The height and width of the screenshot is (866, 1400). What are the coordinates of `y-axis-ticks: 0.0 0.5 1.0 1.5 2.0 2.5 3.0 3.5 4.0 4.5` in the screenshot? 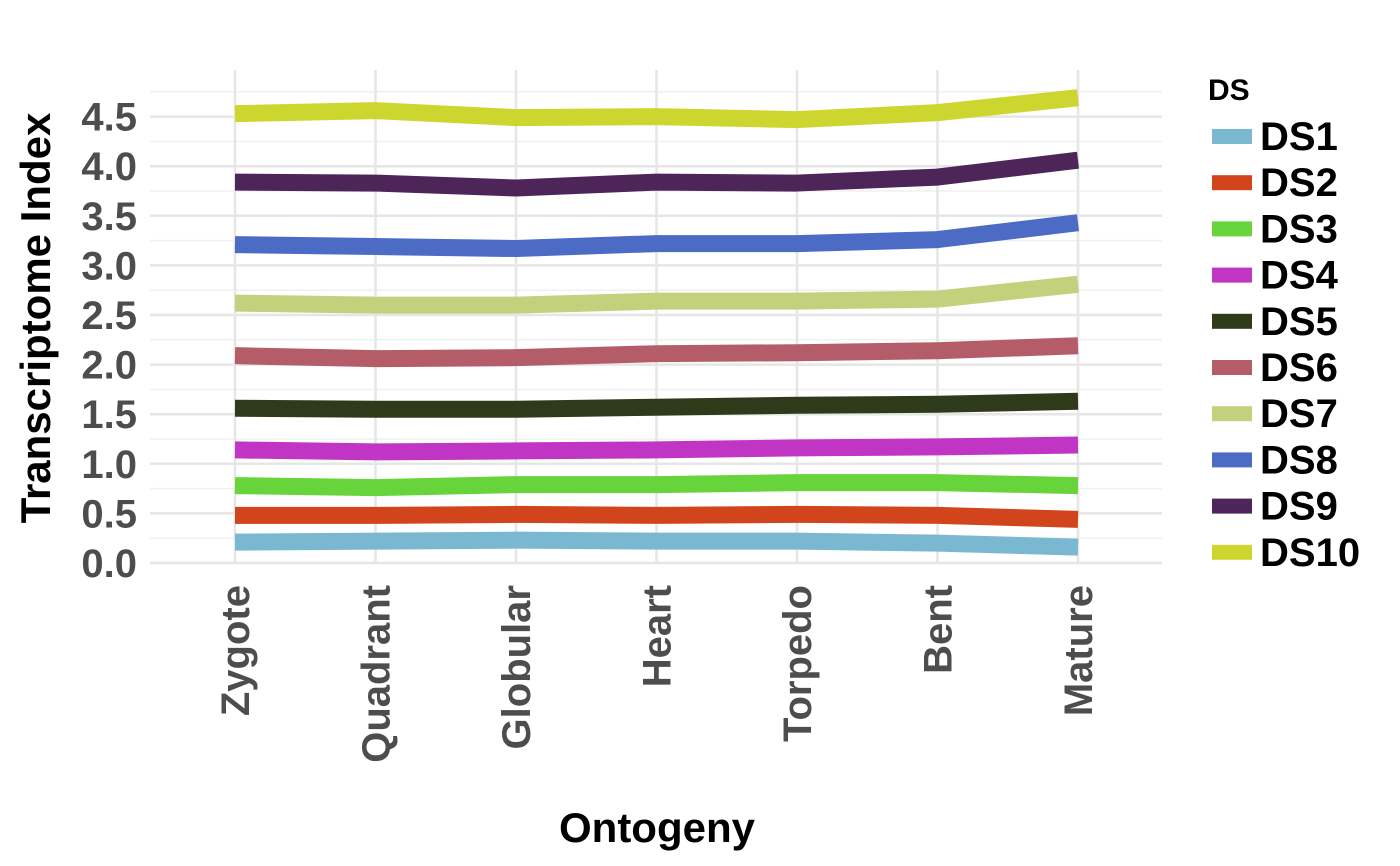 It's located at (109, 341).